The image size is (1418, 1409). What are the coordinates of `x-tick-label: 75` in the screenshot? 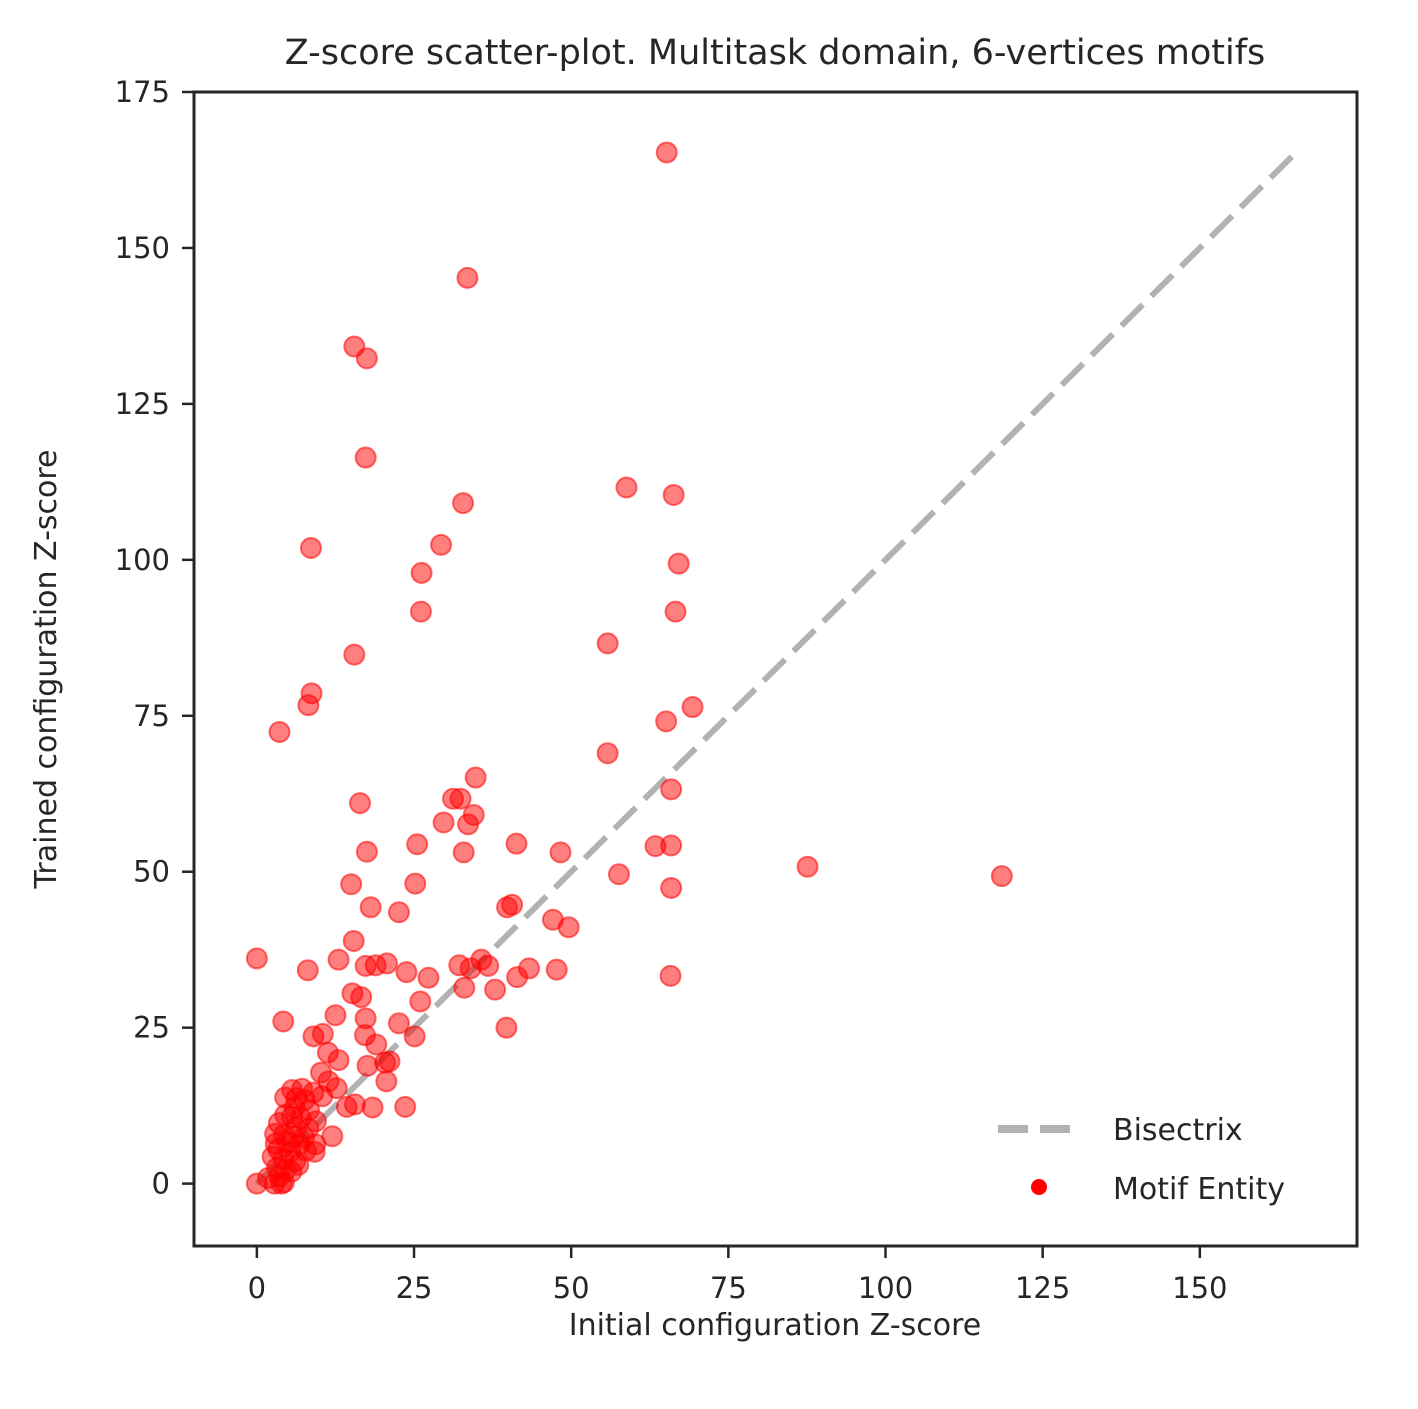 It's located at (728, 1288).